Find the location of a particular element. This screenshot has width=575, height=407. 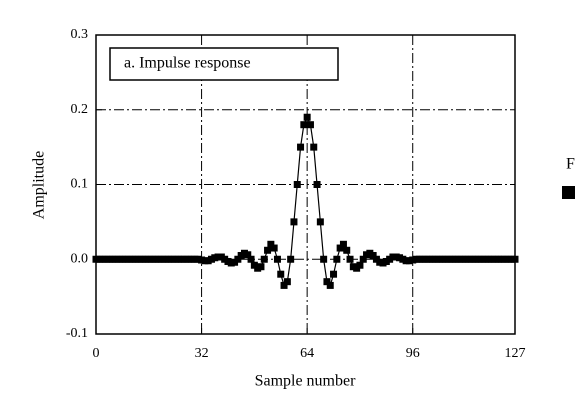

x-tick-label: 0 is located at coordinates (96, 353).